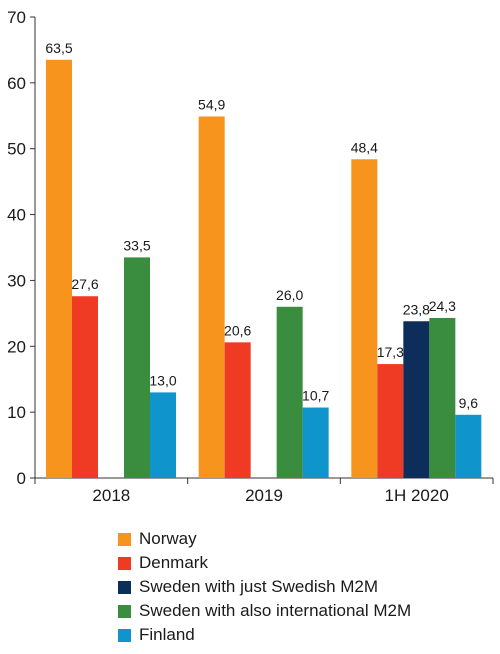 The height and width of the screenshot is (654, 500). I want to click on data-label: 23,8, so click(416, 309).